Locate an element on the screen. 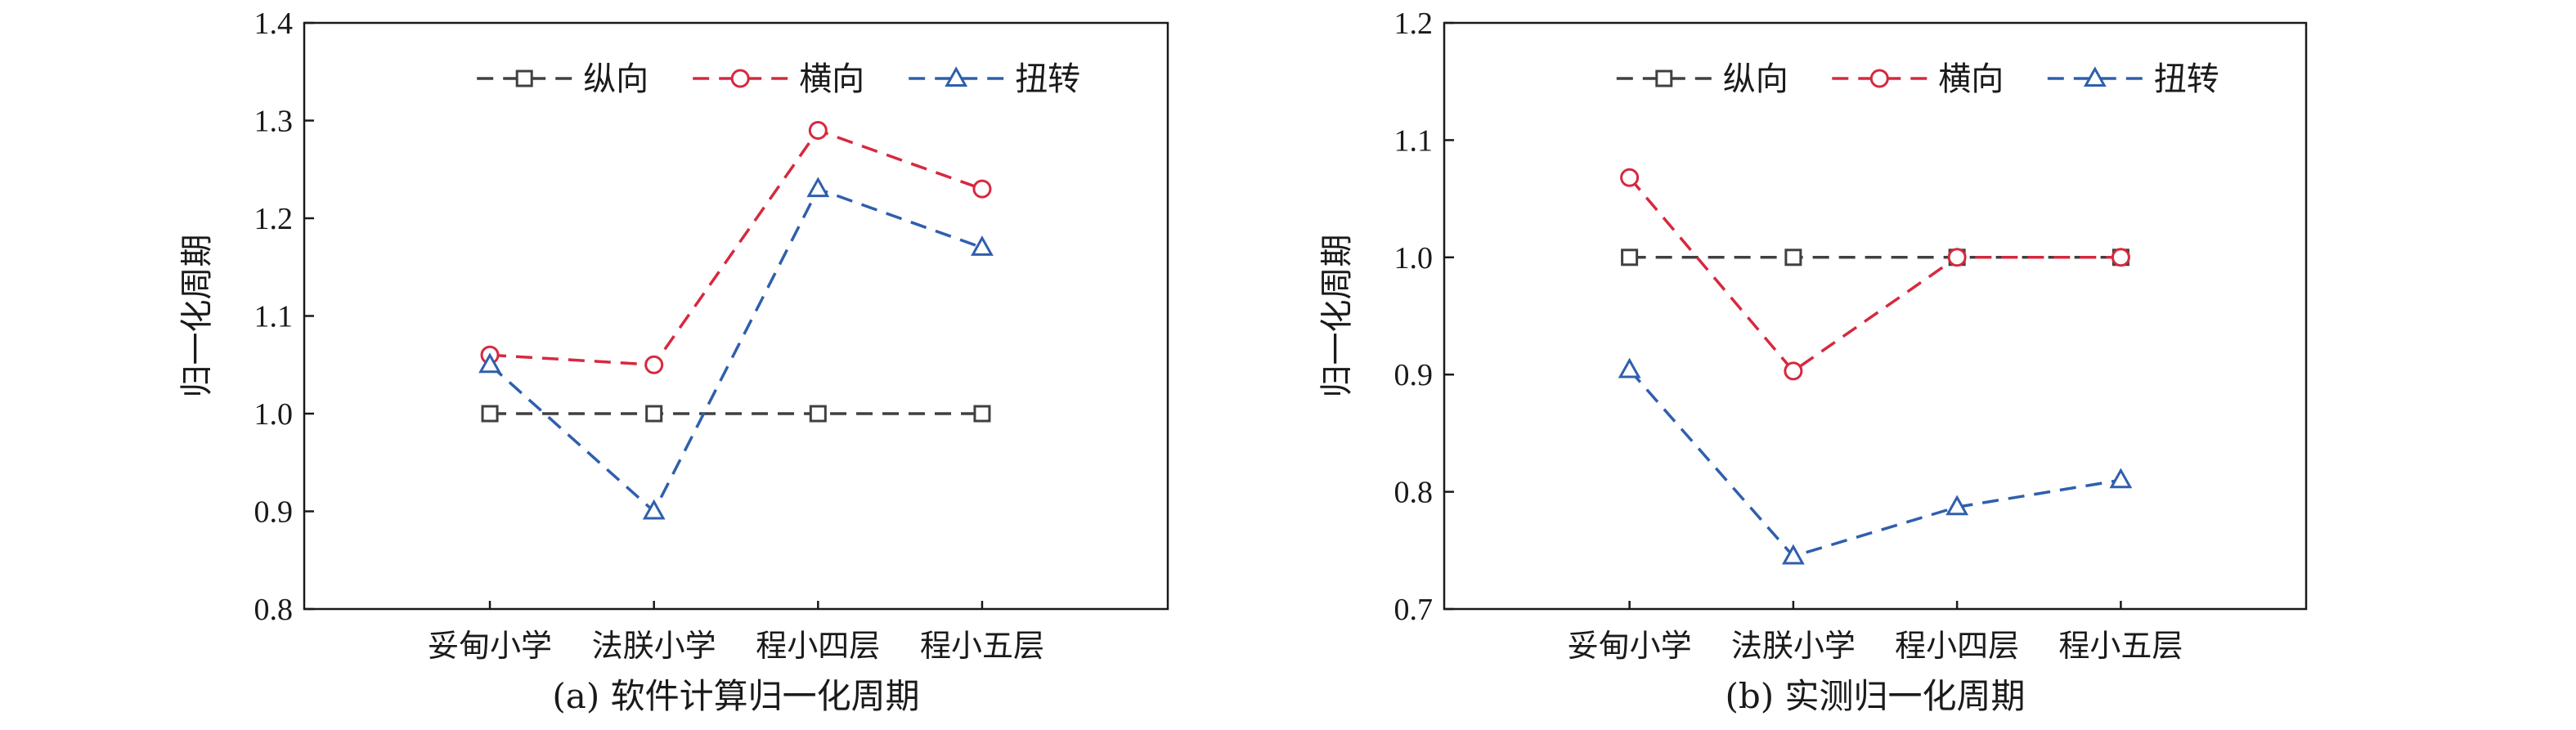  y-tick-label: 1.3 is located at coordinates (274, 122).